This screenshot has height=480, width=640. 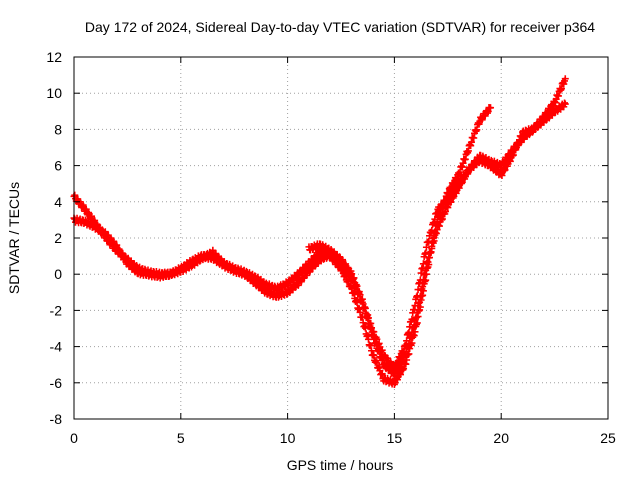 What do you see at coordinates (395, 438) in the screenshot?
I see `x-tick-label: 15` at bounding box center [395, 438].